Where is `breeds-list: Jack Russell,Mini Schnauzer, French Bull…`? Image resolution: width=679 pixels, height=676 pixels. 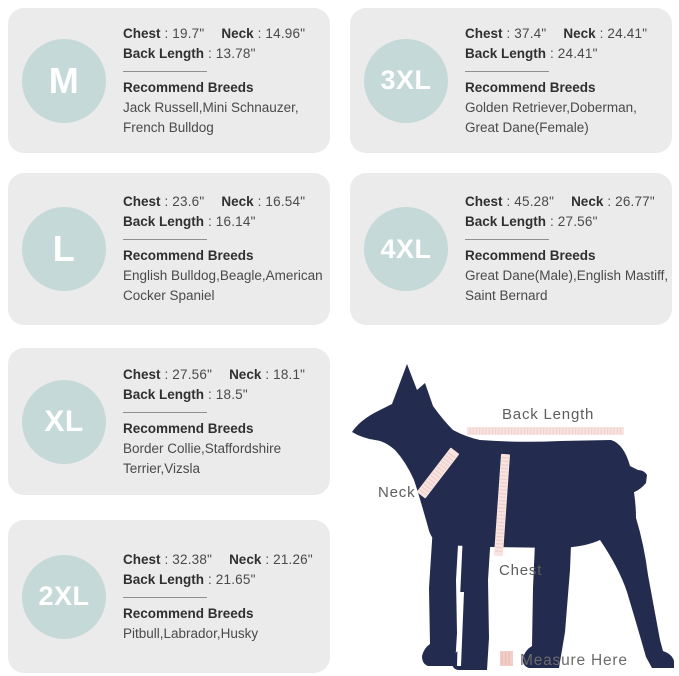
breeds-list: Jack Russell,Mini Schnauzer, French Bull… is located at coordinates (211, 117).